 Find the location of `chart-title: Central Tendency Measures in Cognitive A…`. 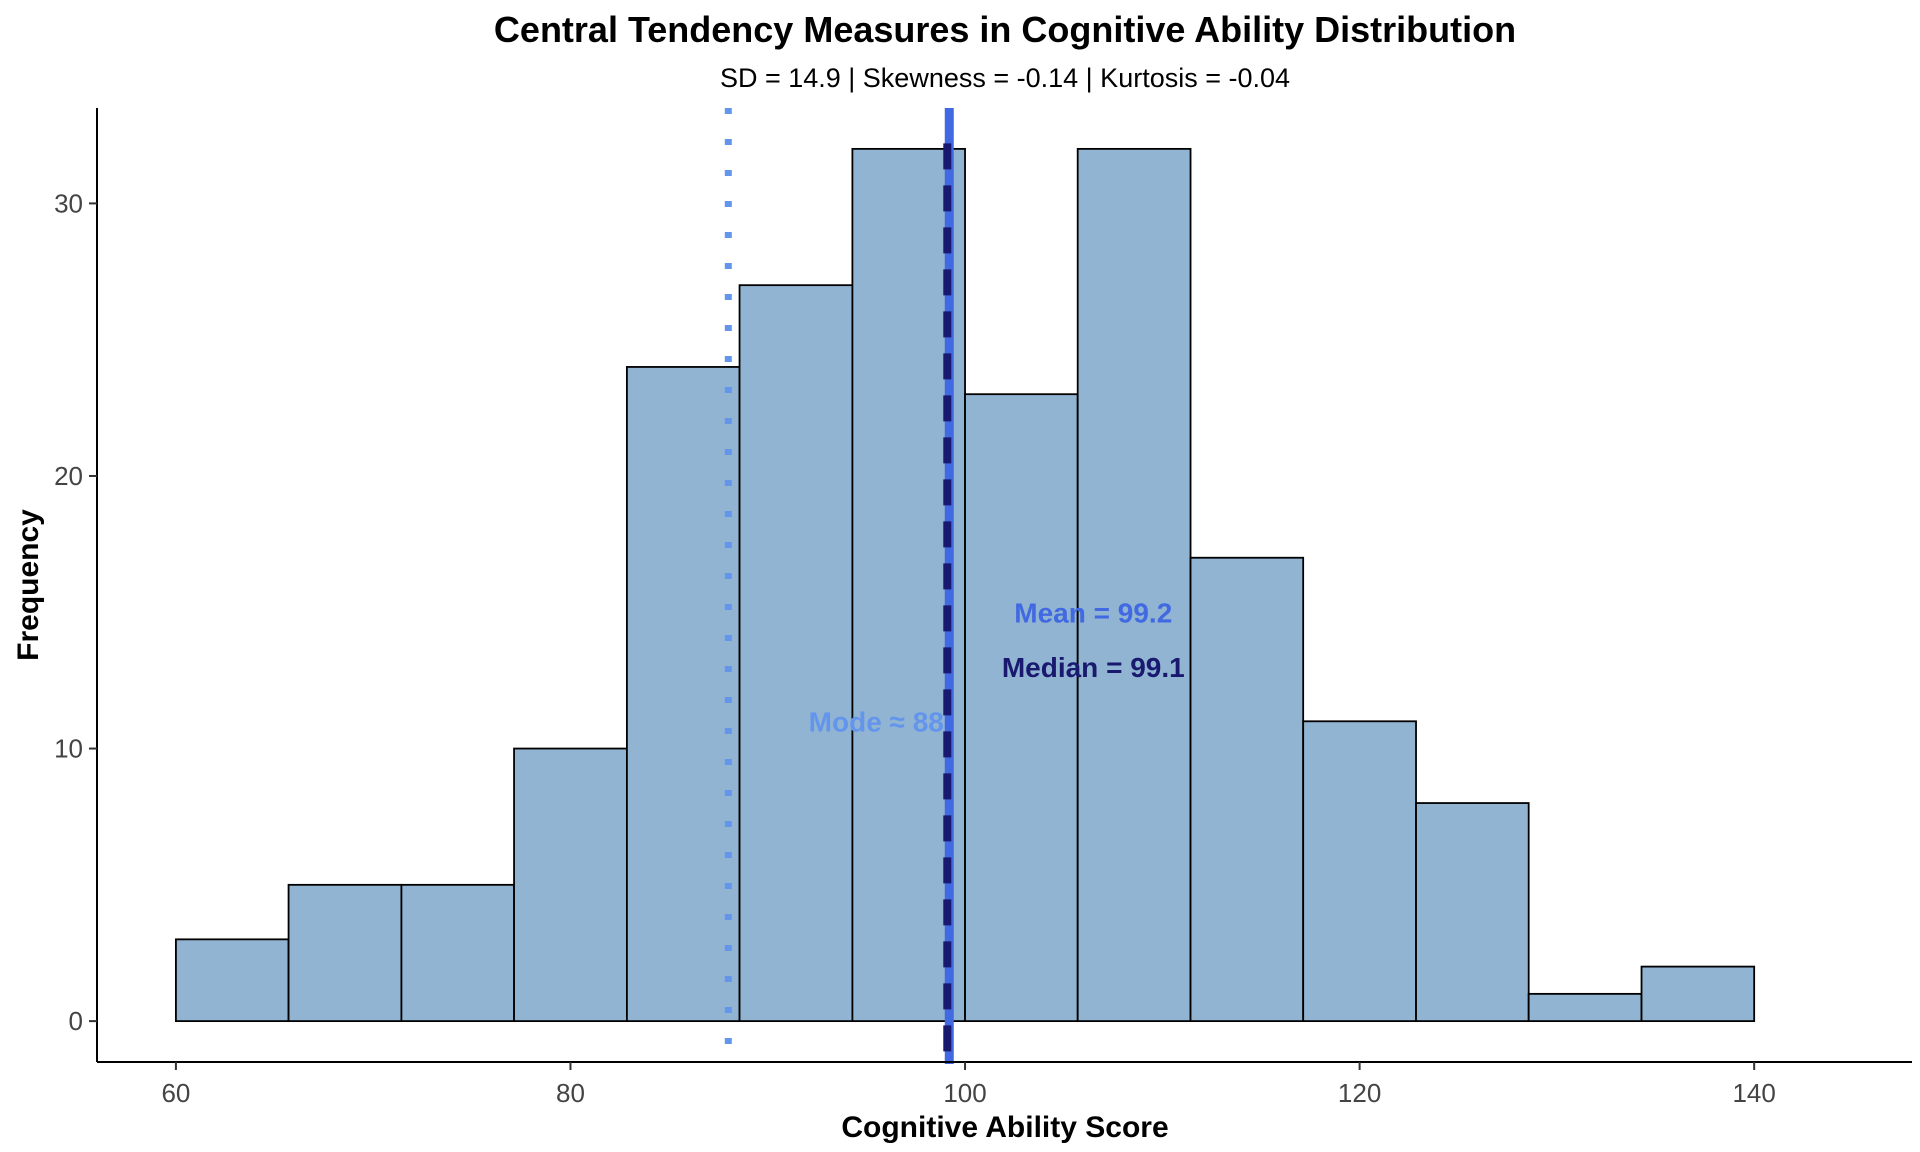

chart-title: Central Tendency Measures in Cognitive A… is located at coordinates (1005, 29).